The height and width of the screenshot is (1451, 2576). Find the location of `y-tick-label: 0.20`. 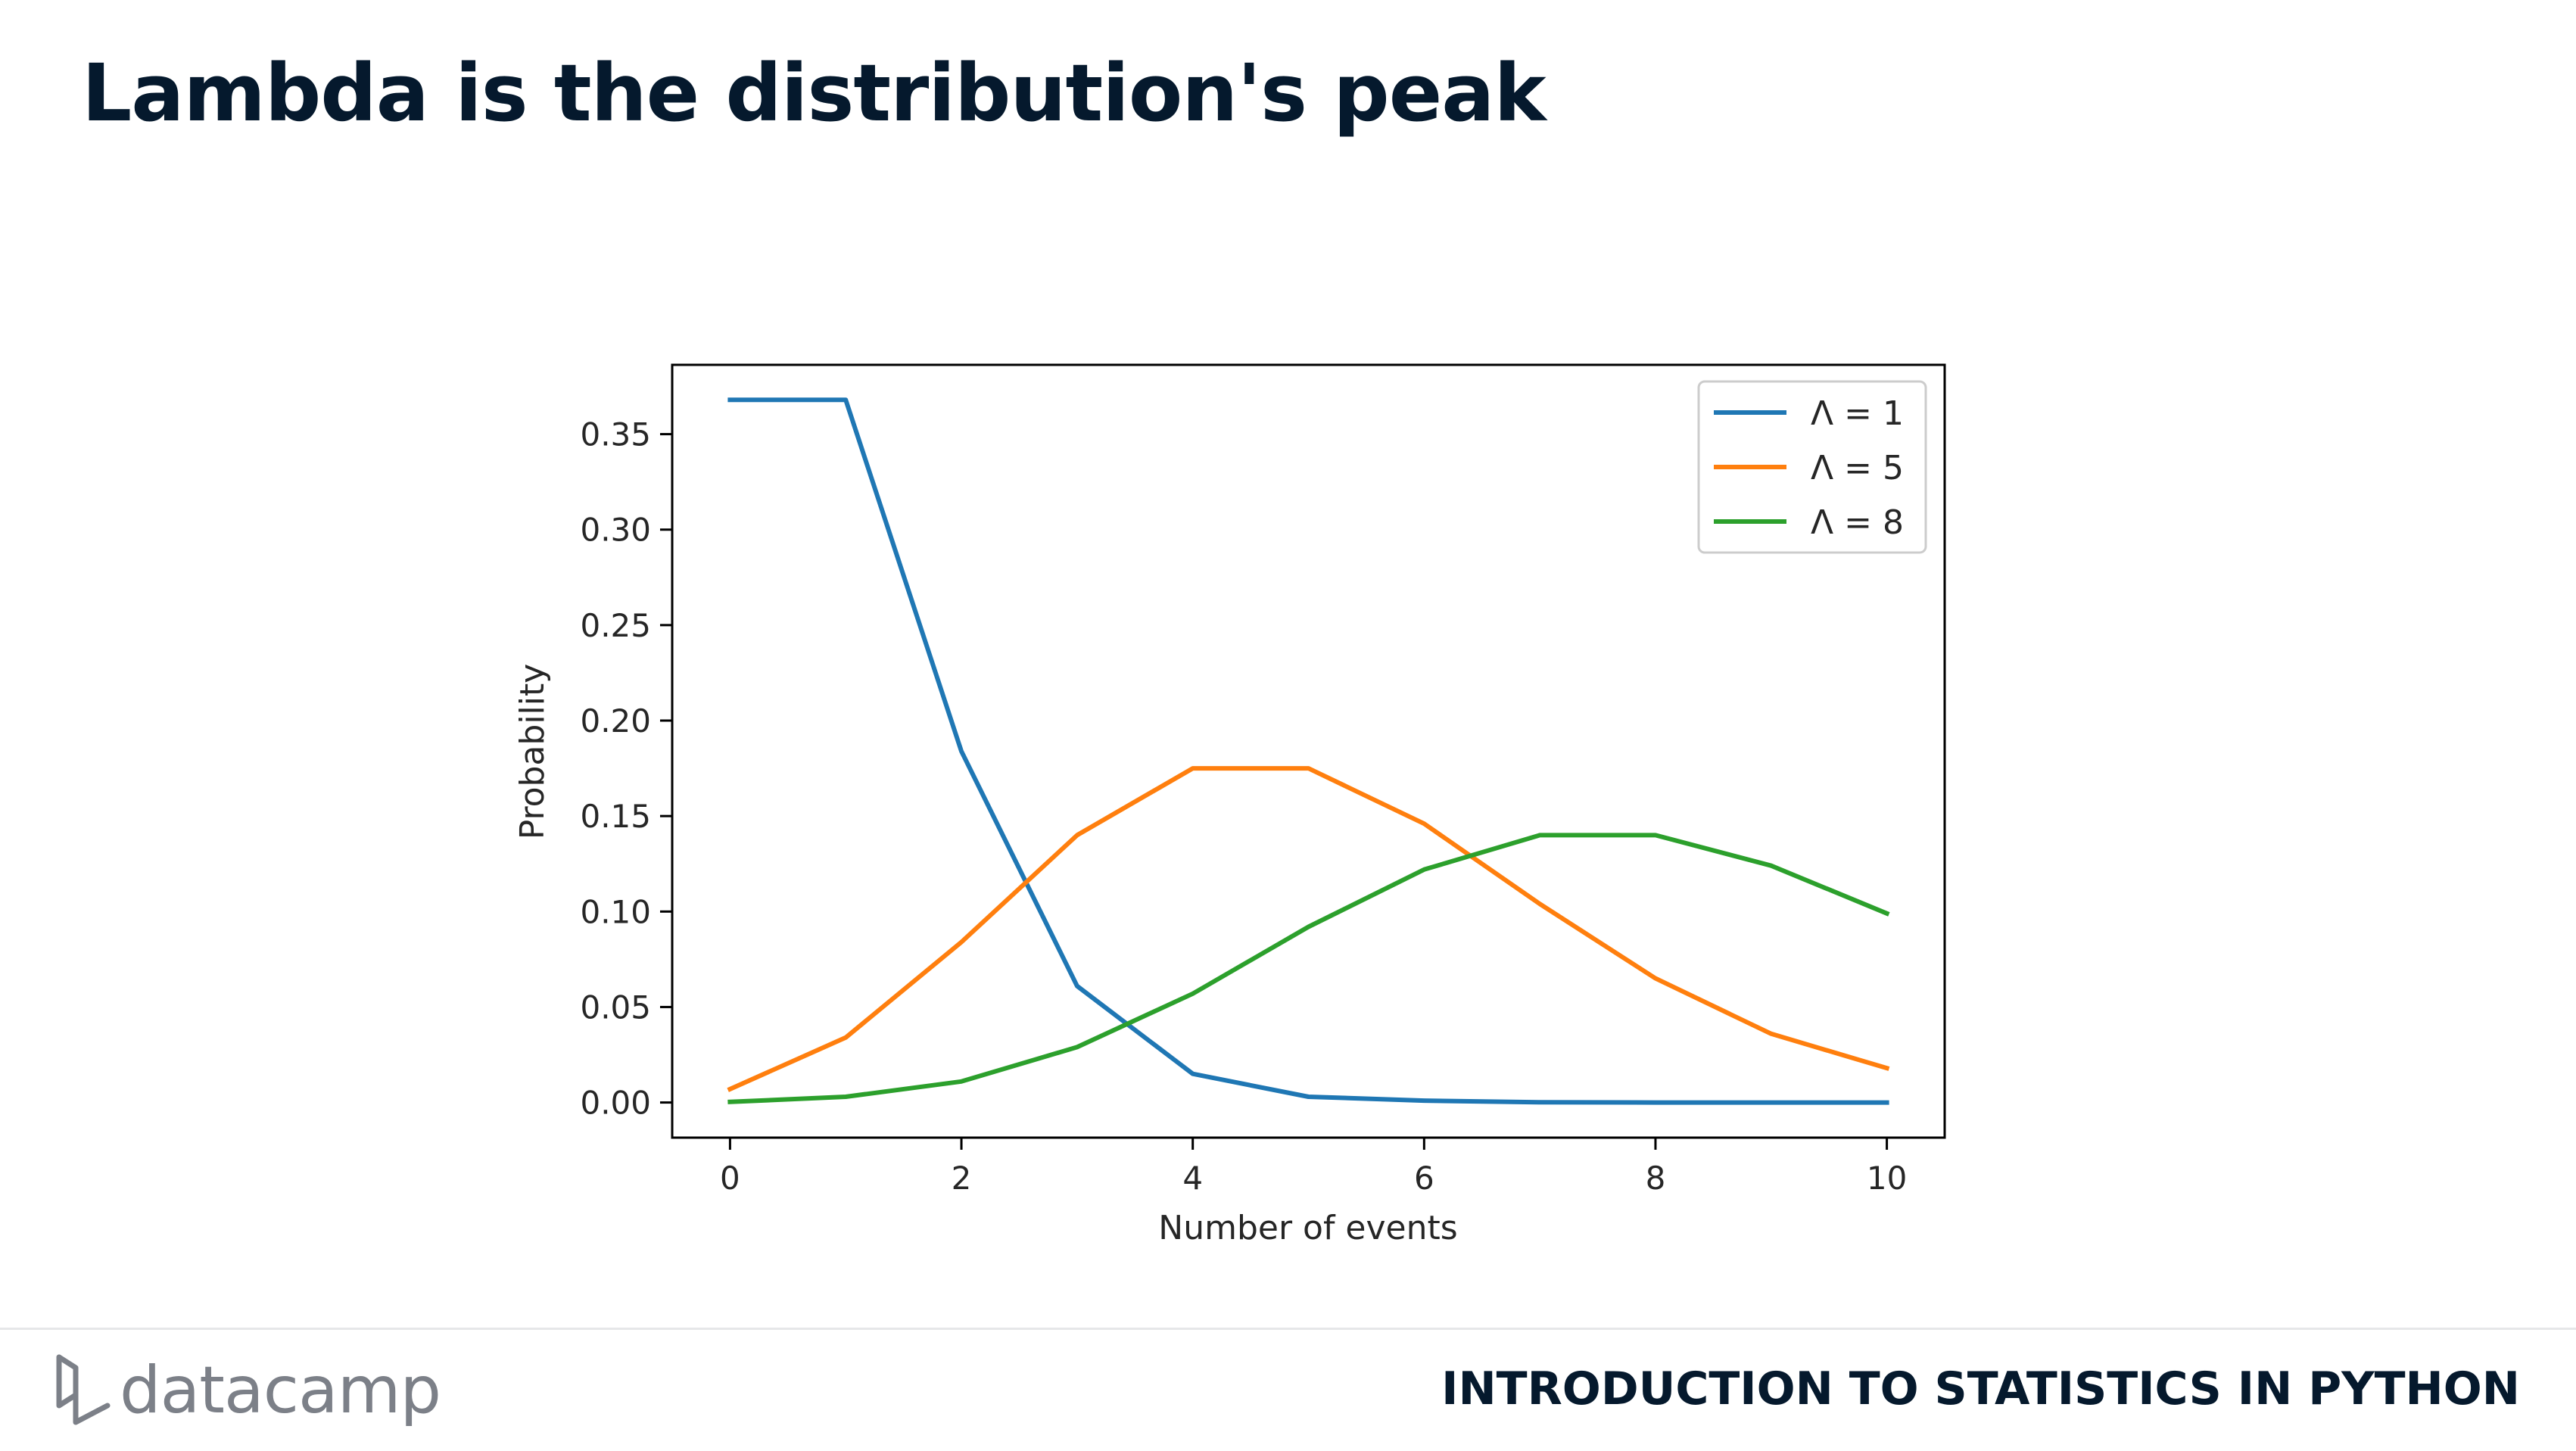

y-tick-label: 0.20 is located at coordinates (615, 721).